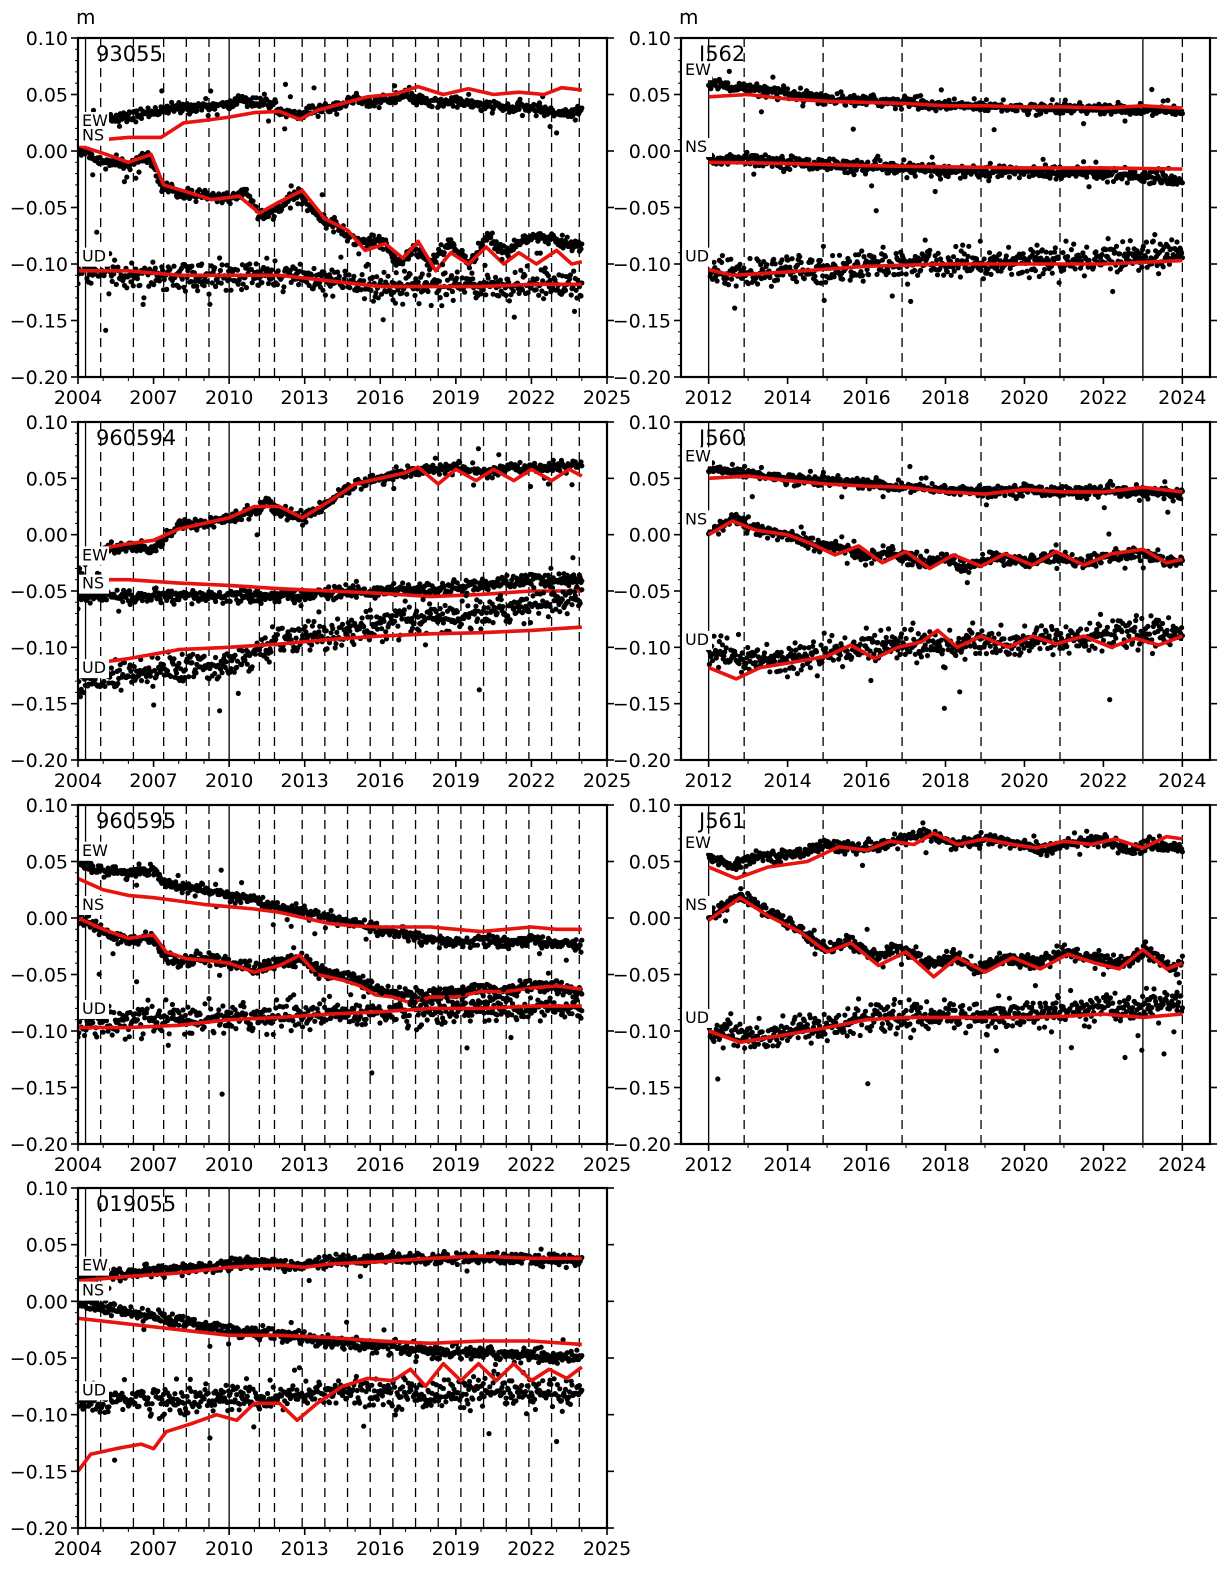  What do you see at coordinates (94, 256) in the screenshot?
I see `component-label-ud: UD` at bounding box center [94, 256].